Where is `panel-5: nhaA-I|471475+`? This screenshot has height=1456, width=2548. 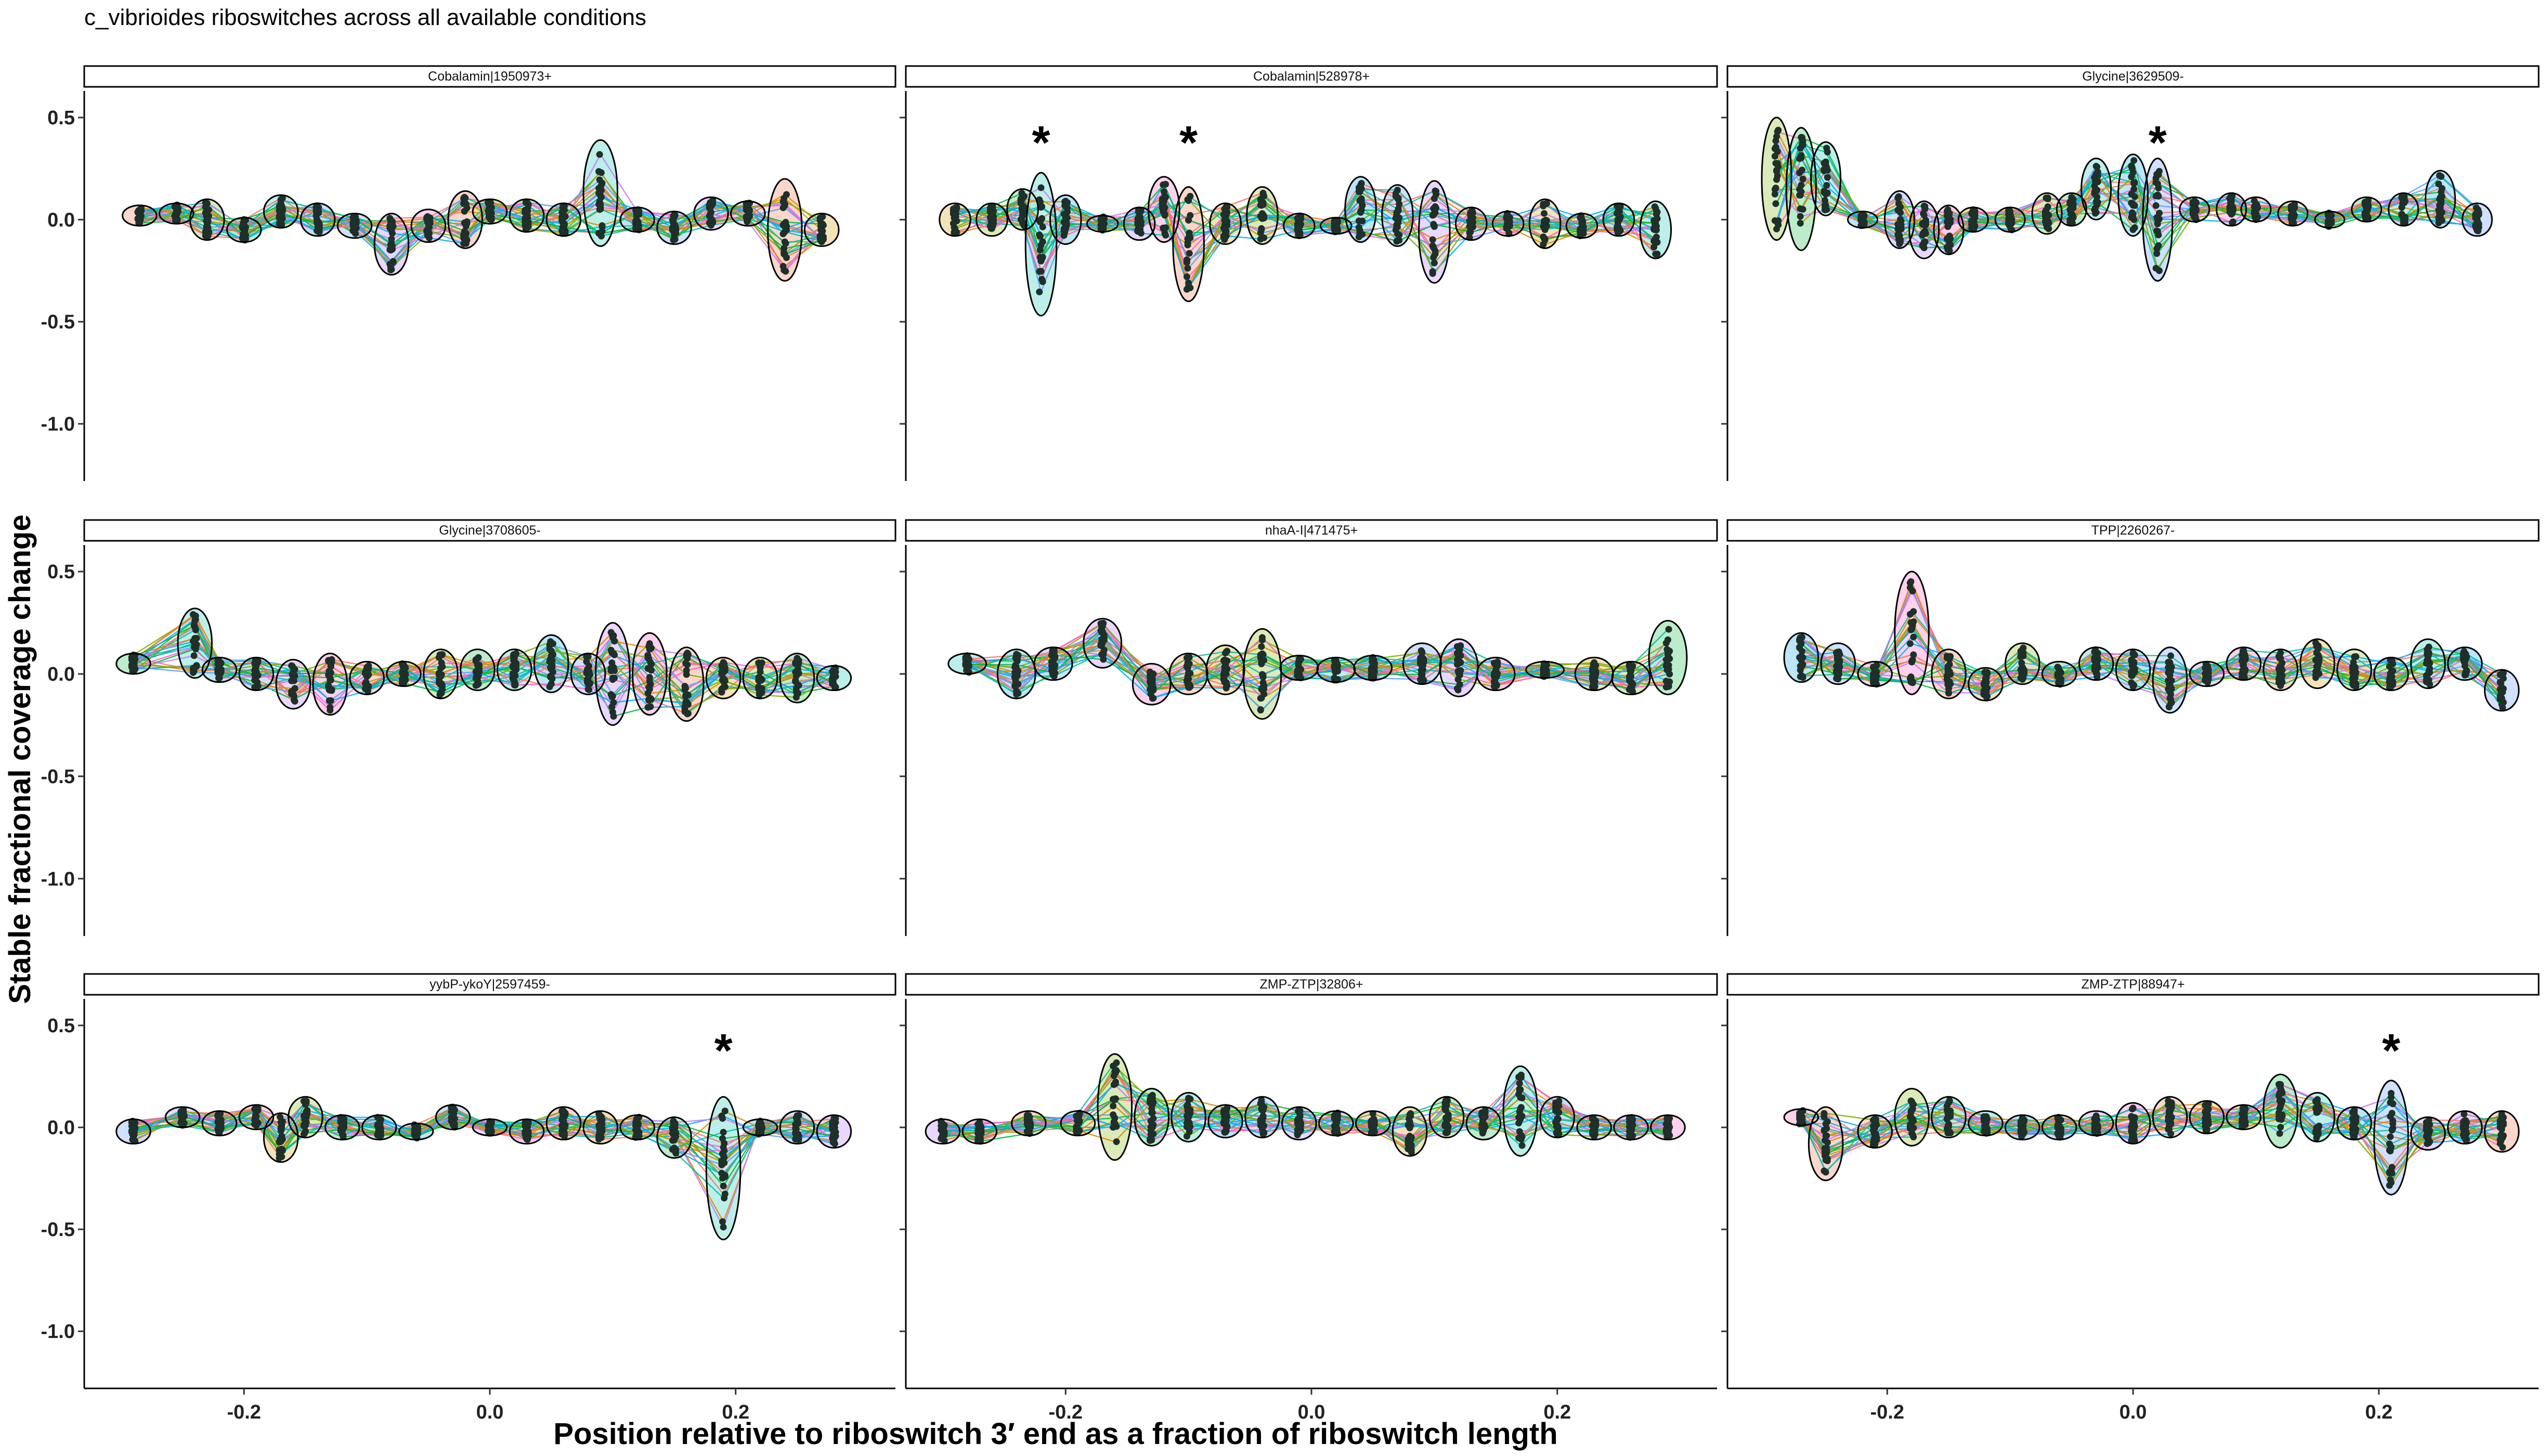 panel-5: nhaA-I|471475+ is located at coordinates (1309, 728).